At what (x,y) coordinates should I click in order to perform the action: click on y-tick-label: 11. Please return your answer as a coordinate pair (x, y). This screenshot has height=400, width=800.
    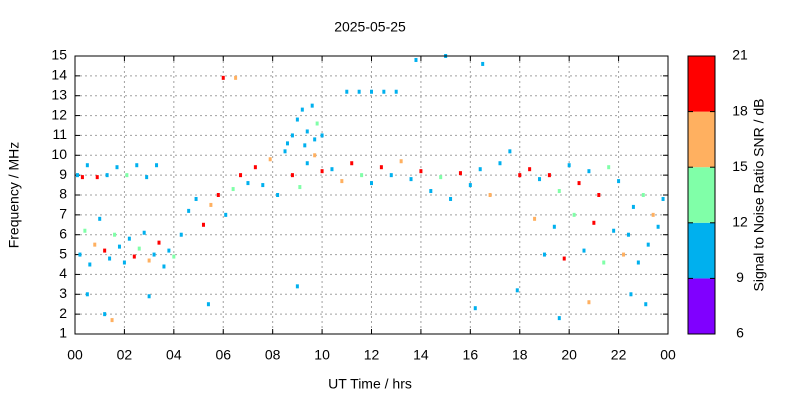
    Looking at the image, I should click on (59, 134).